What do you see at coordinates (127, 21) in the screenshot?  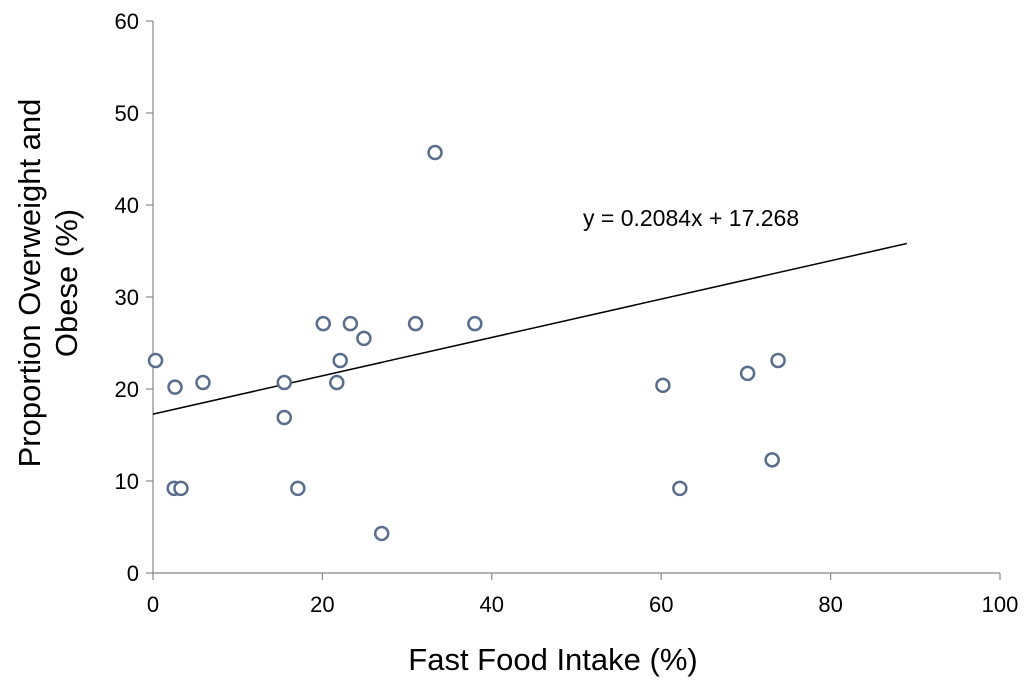 I see `y-tick-label: 60` at bounding box center [127, 21].